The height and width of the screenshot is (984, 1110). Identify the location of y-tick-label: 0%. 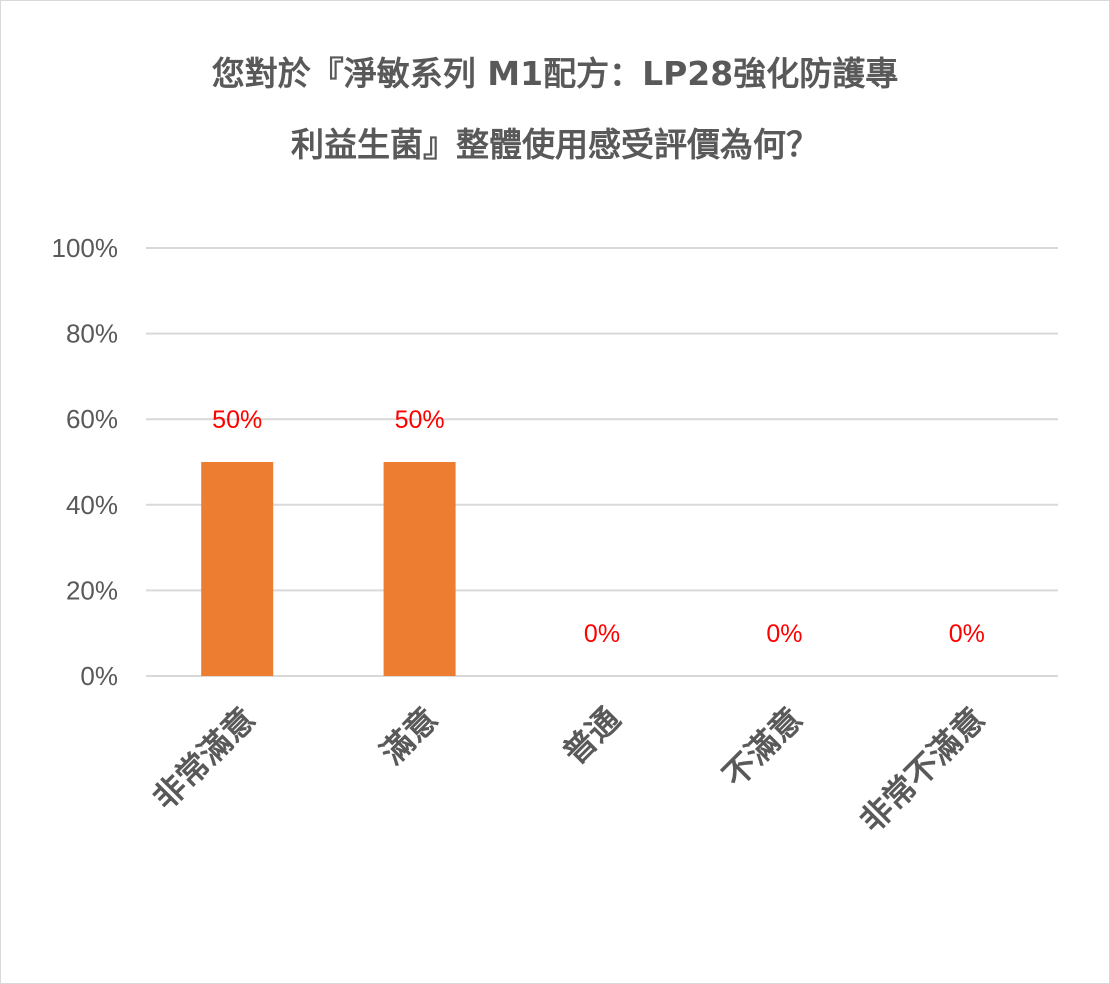
(99, 676).